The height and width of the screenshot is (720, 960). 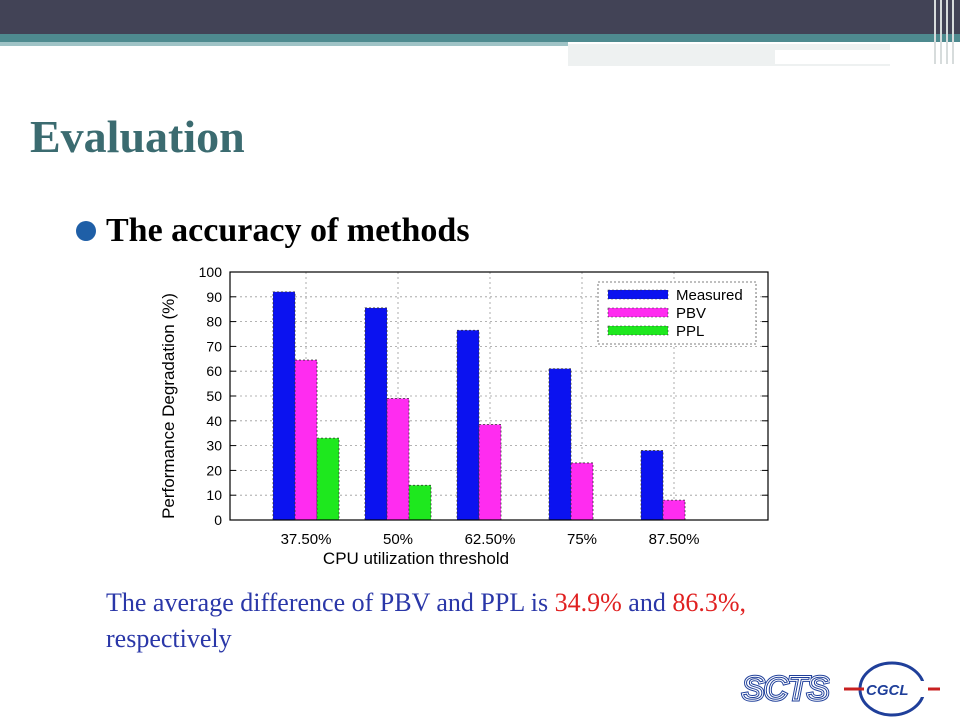 What do you see at coordinates (690, 331) in the screenshot?
I see `legend-label-ppl: PPL` at bounding box center [690, 331].